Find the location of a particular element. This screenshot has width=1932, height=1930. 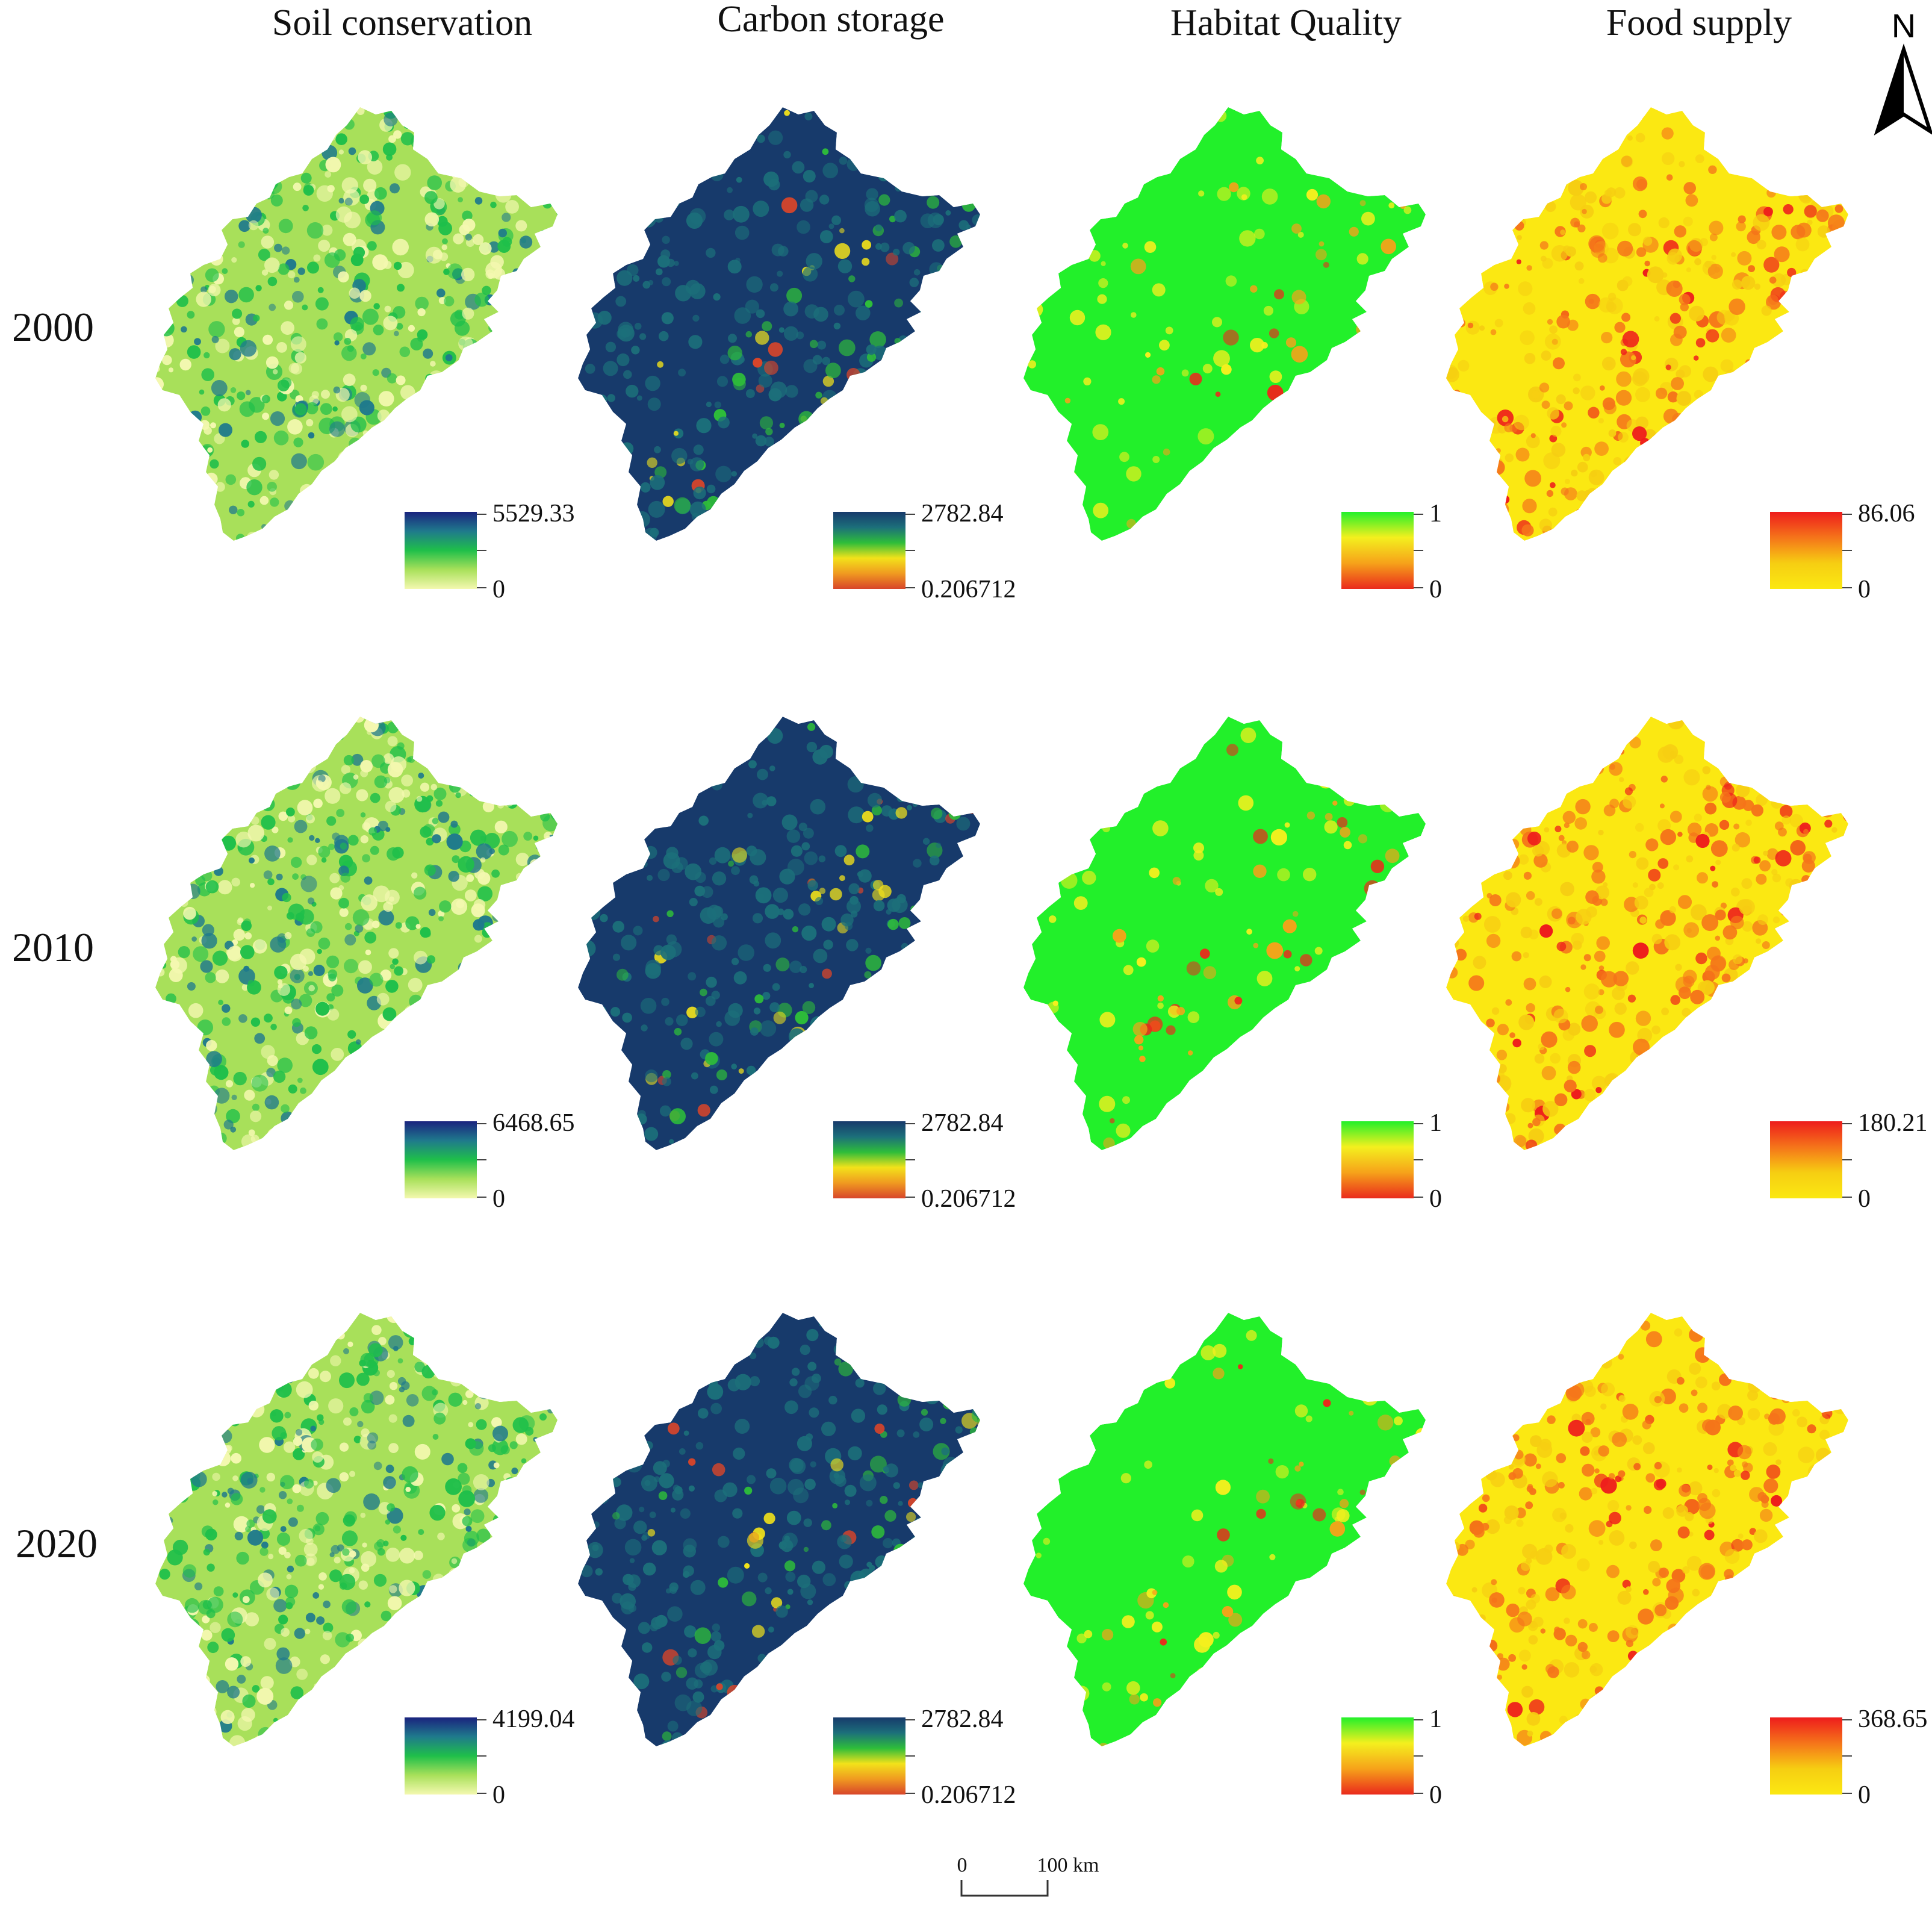

map-food-2010: 180.21 0 is located at coordinates (1687, 965).